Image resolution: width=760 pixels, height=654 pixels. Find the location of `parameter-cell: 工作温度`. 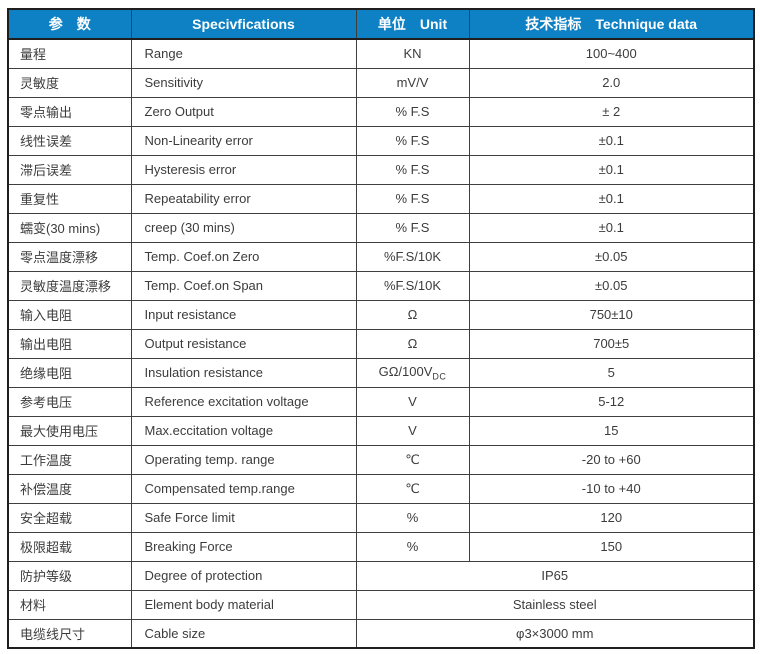

parameter-cell: 工作温度 is located at coordinates (69, 459).